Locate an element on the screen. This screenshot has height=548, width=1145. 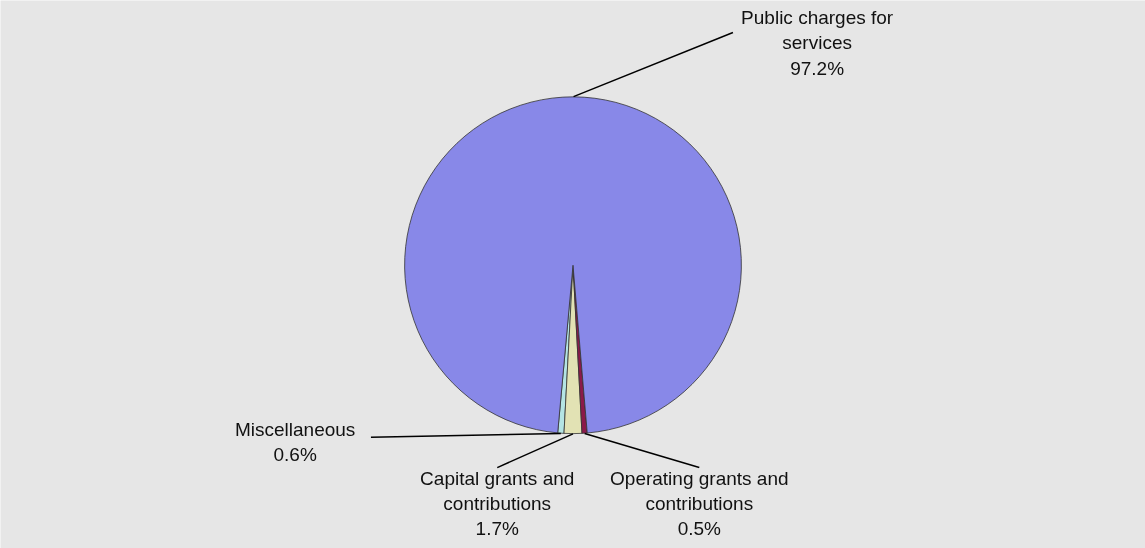
data-label: 97.2% is located at coordinates (817, 68).